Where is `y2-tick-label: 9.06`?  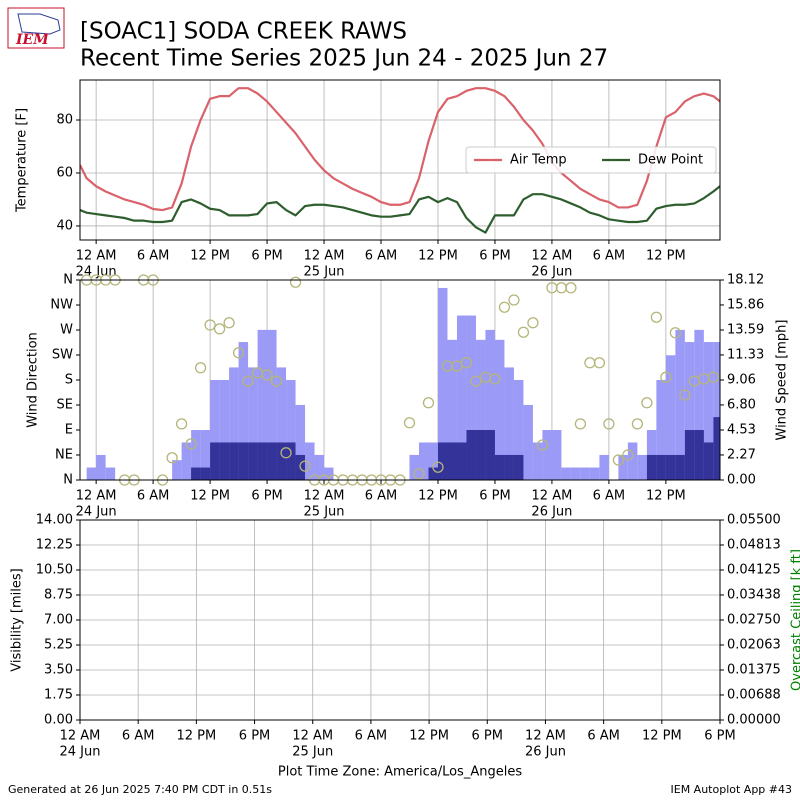
y2-tick-label: 9.06 is located at coordinates (741, 380).